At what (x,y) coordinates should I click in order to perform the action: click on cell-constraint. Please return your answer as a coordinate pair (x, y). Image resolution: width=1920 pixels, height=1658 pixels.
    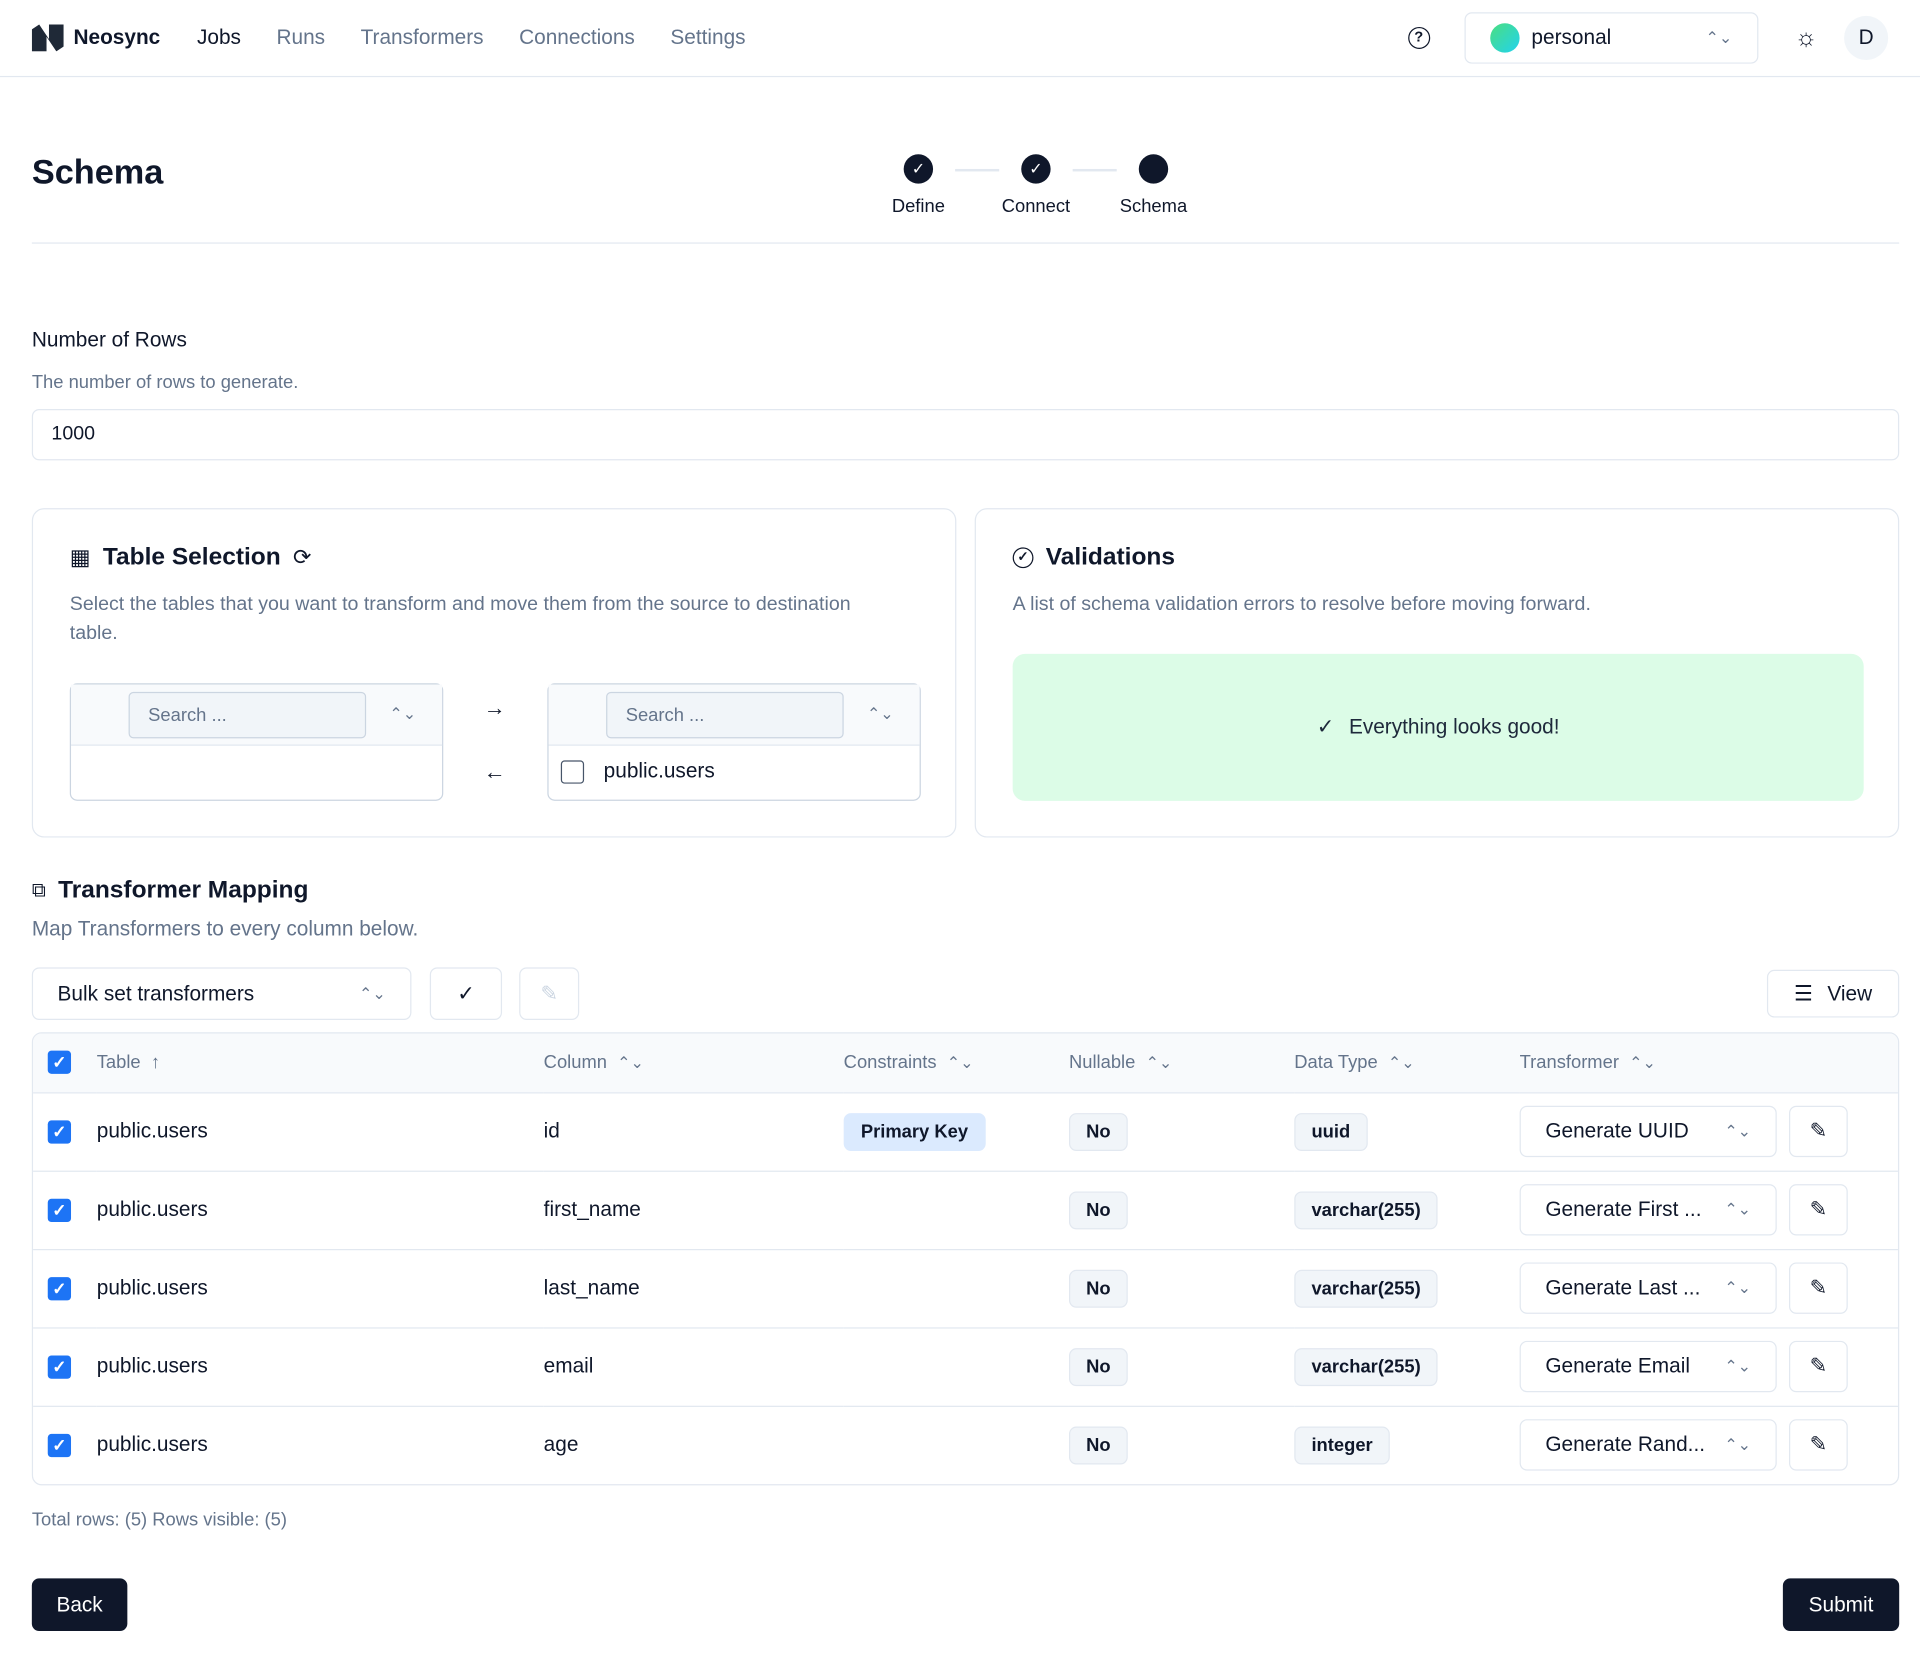
    Looking at the image, I should click on (956, 1210).